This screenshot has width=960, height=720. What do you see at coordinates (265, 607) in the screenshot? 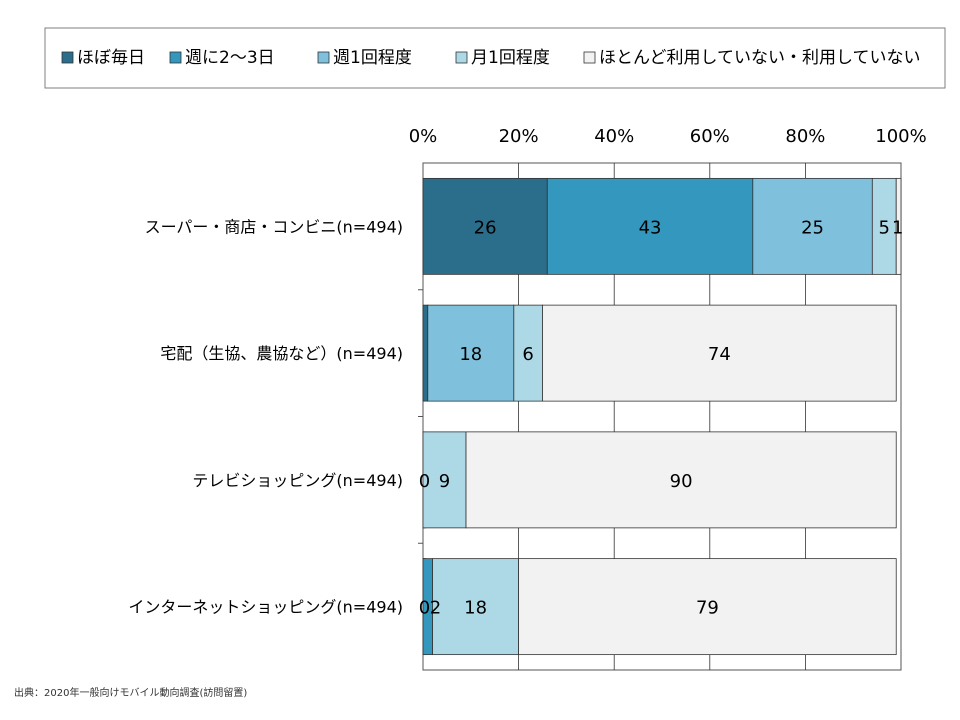
I see `category-label: インターネットショッピング(n=494)` at bounding box center [265, 607].